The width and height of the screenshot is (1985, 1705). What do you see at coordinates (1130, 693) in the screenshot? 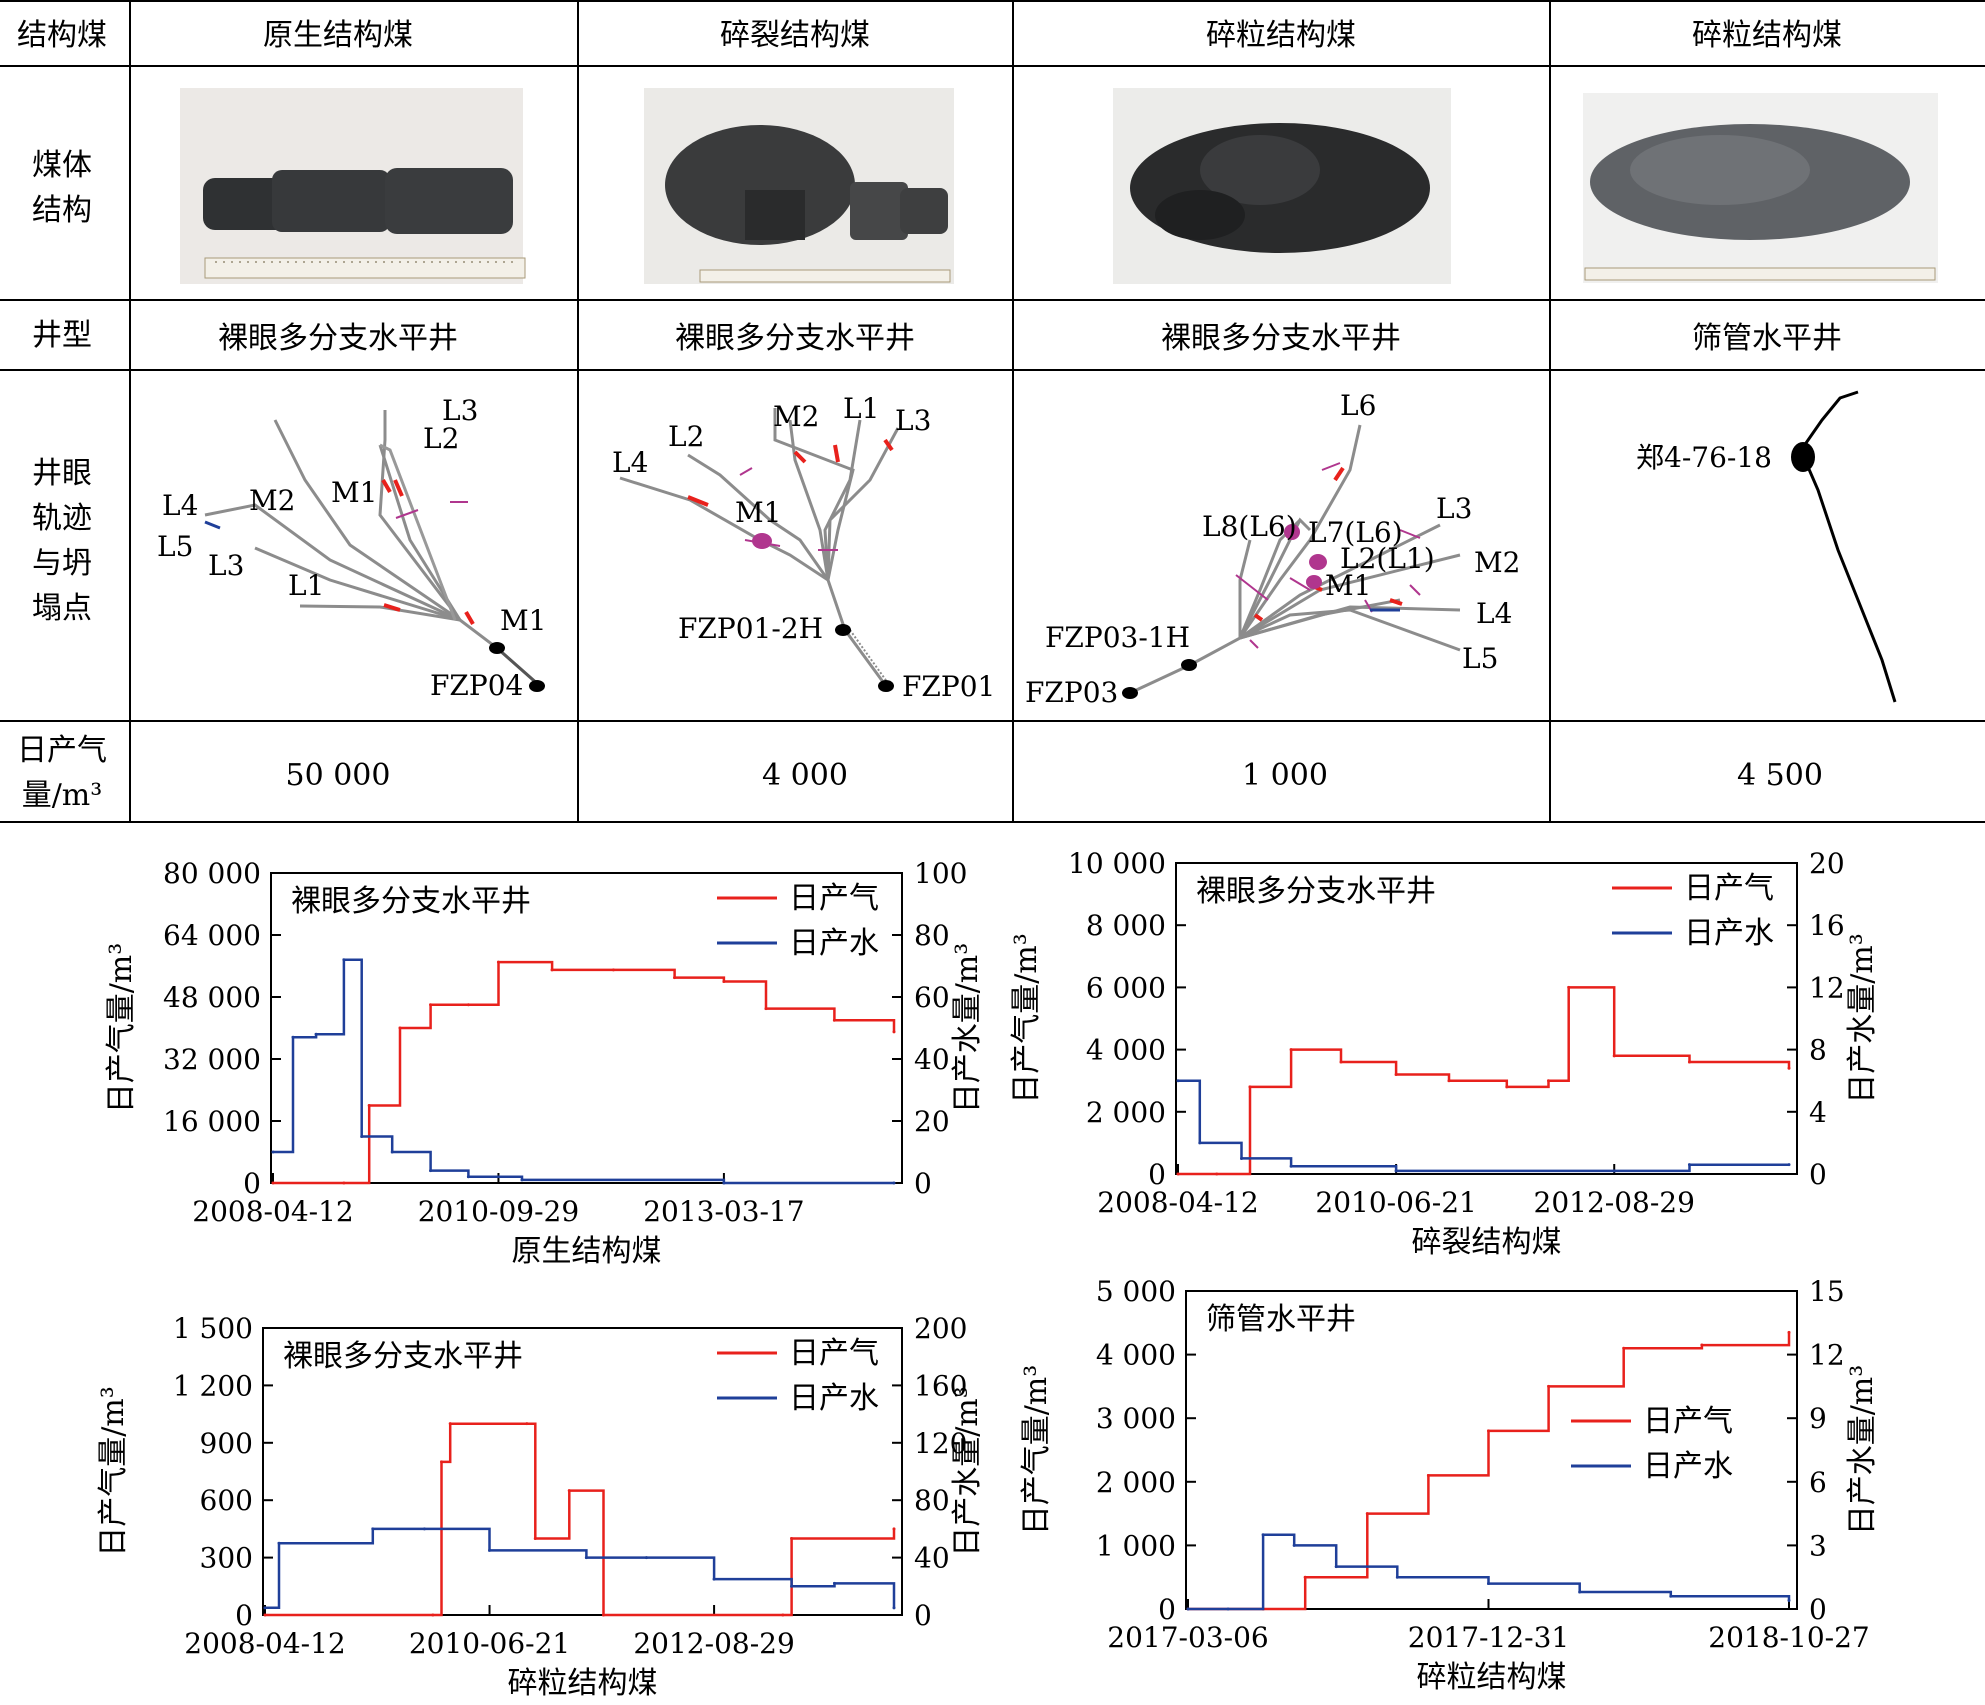
I see `well-head-fzp03` at bounding box center [1130, 693].